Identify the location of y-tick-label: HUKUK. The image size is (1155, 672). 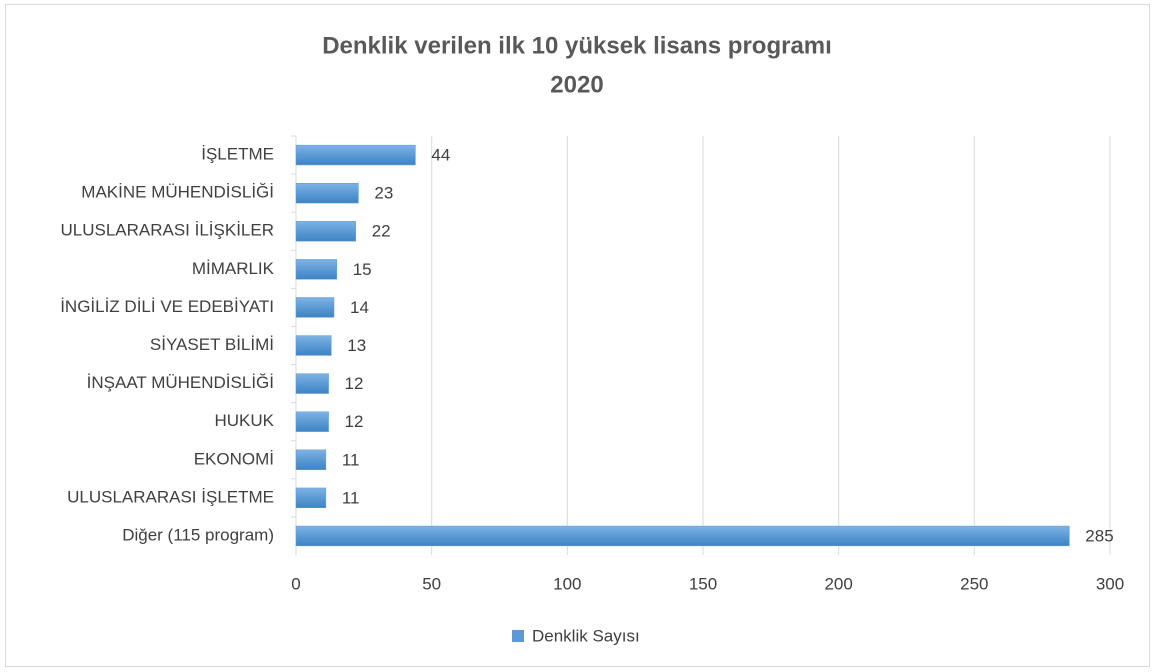
(244, 420).